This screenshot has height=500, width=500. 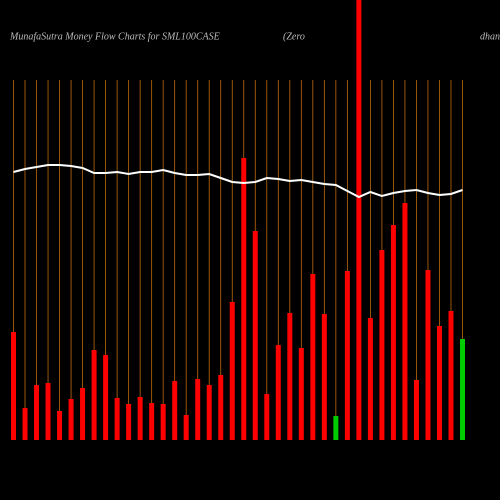 What do you see at coordinates (490, 36) in the screenshot?
I see `annotation: dhan` at bounding box center [490, 36].